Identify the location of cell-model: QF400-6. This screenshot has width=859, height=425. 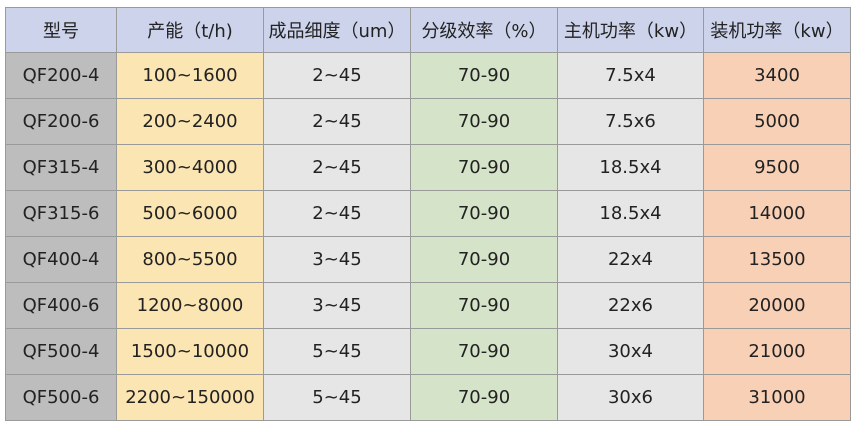
(61, 305).